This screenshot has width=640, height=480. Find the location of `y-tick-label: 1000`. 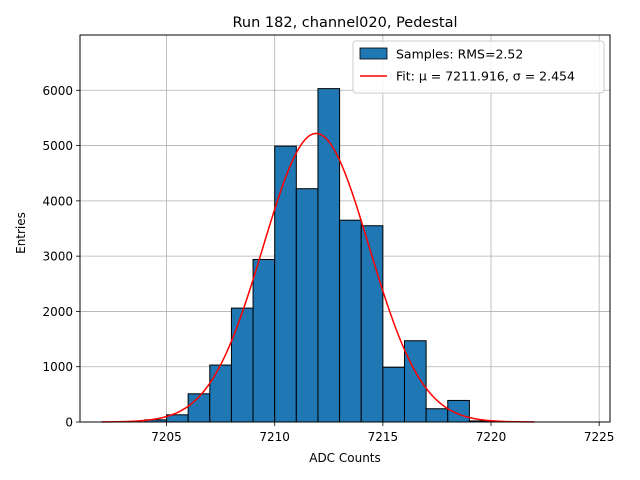

y-tick-label: 1000 is located at coordinates (57, 367).